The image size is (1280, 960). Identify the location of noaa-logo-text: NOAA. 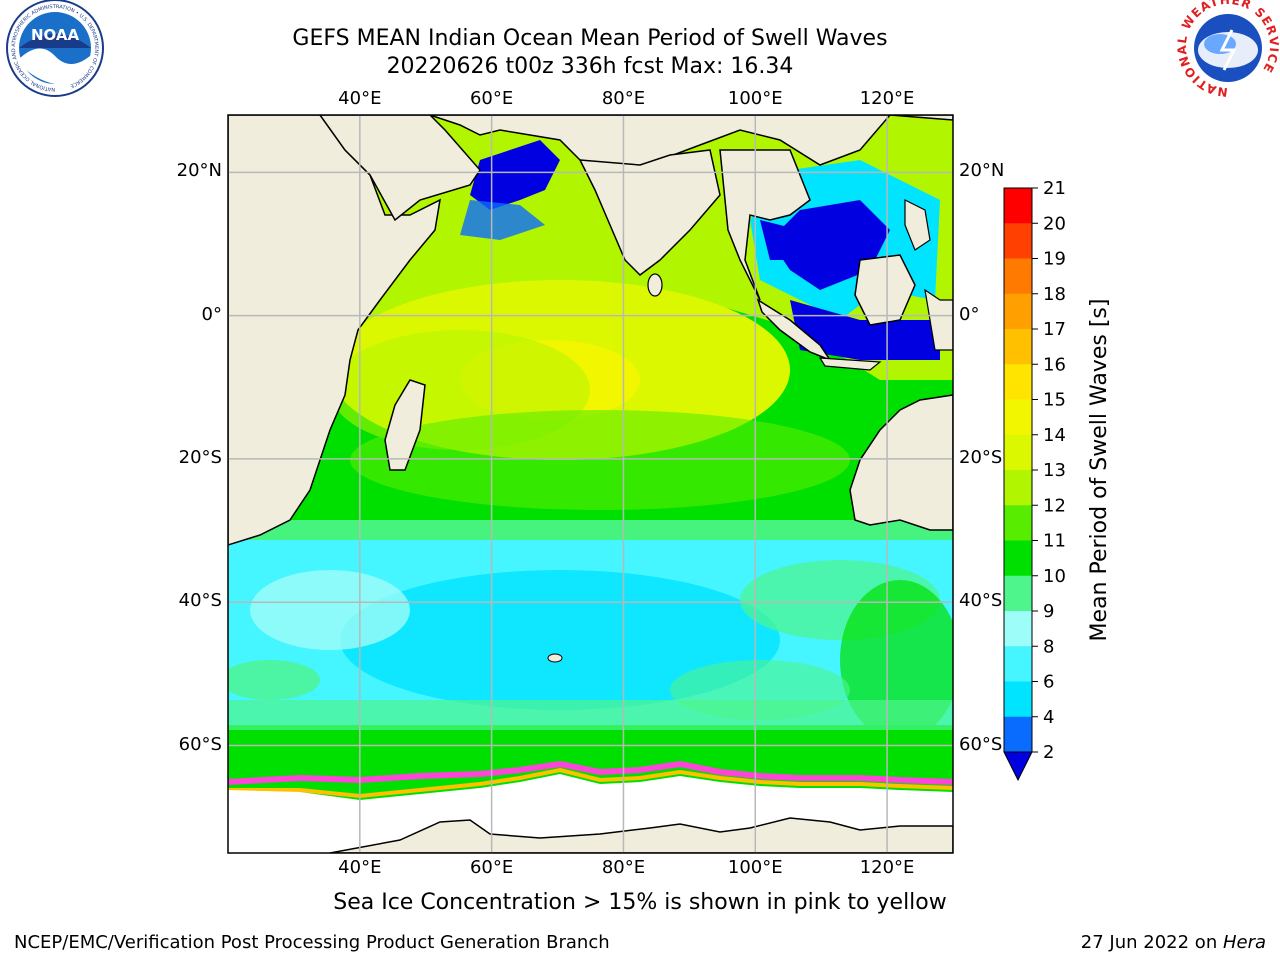
(55, 35).